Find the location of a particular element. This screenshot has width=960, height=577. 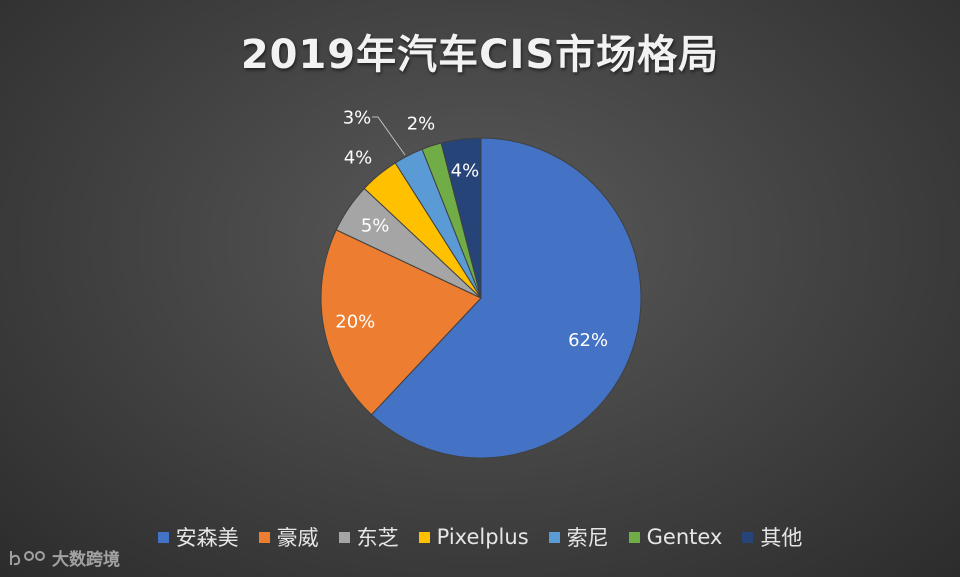

legend-item-1: 豪威 is located at coordinates (288, 537).